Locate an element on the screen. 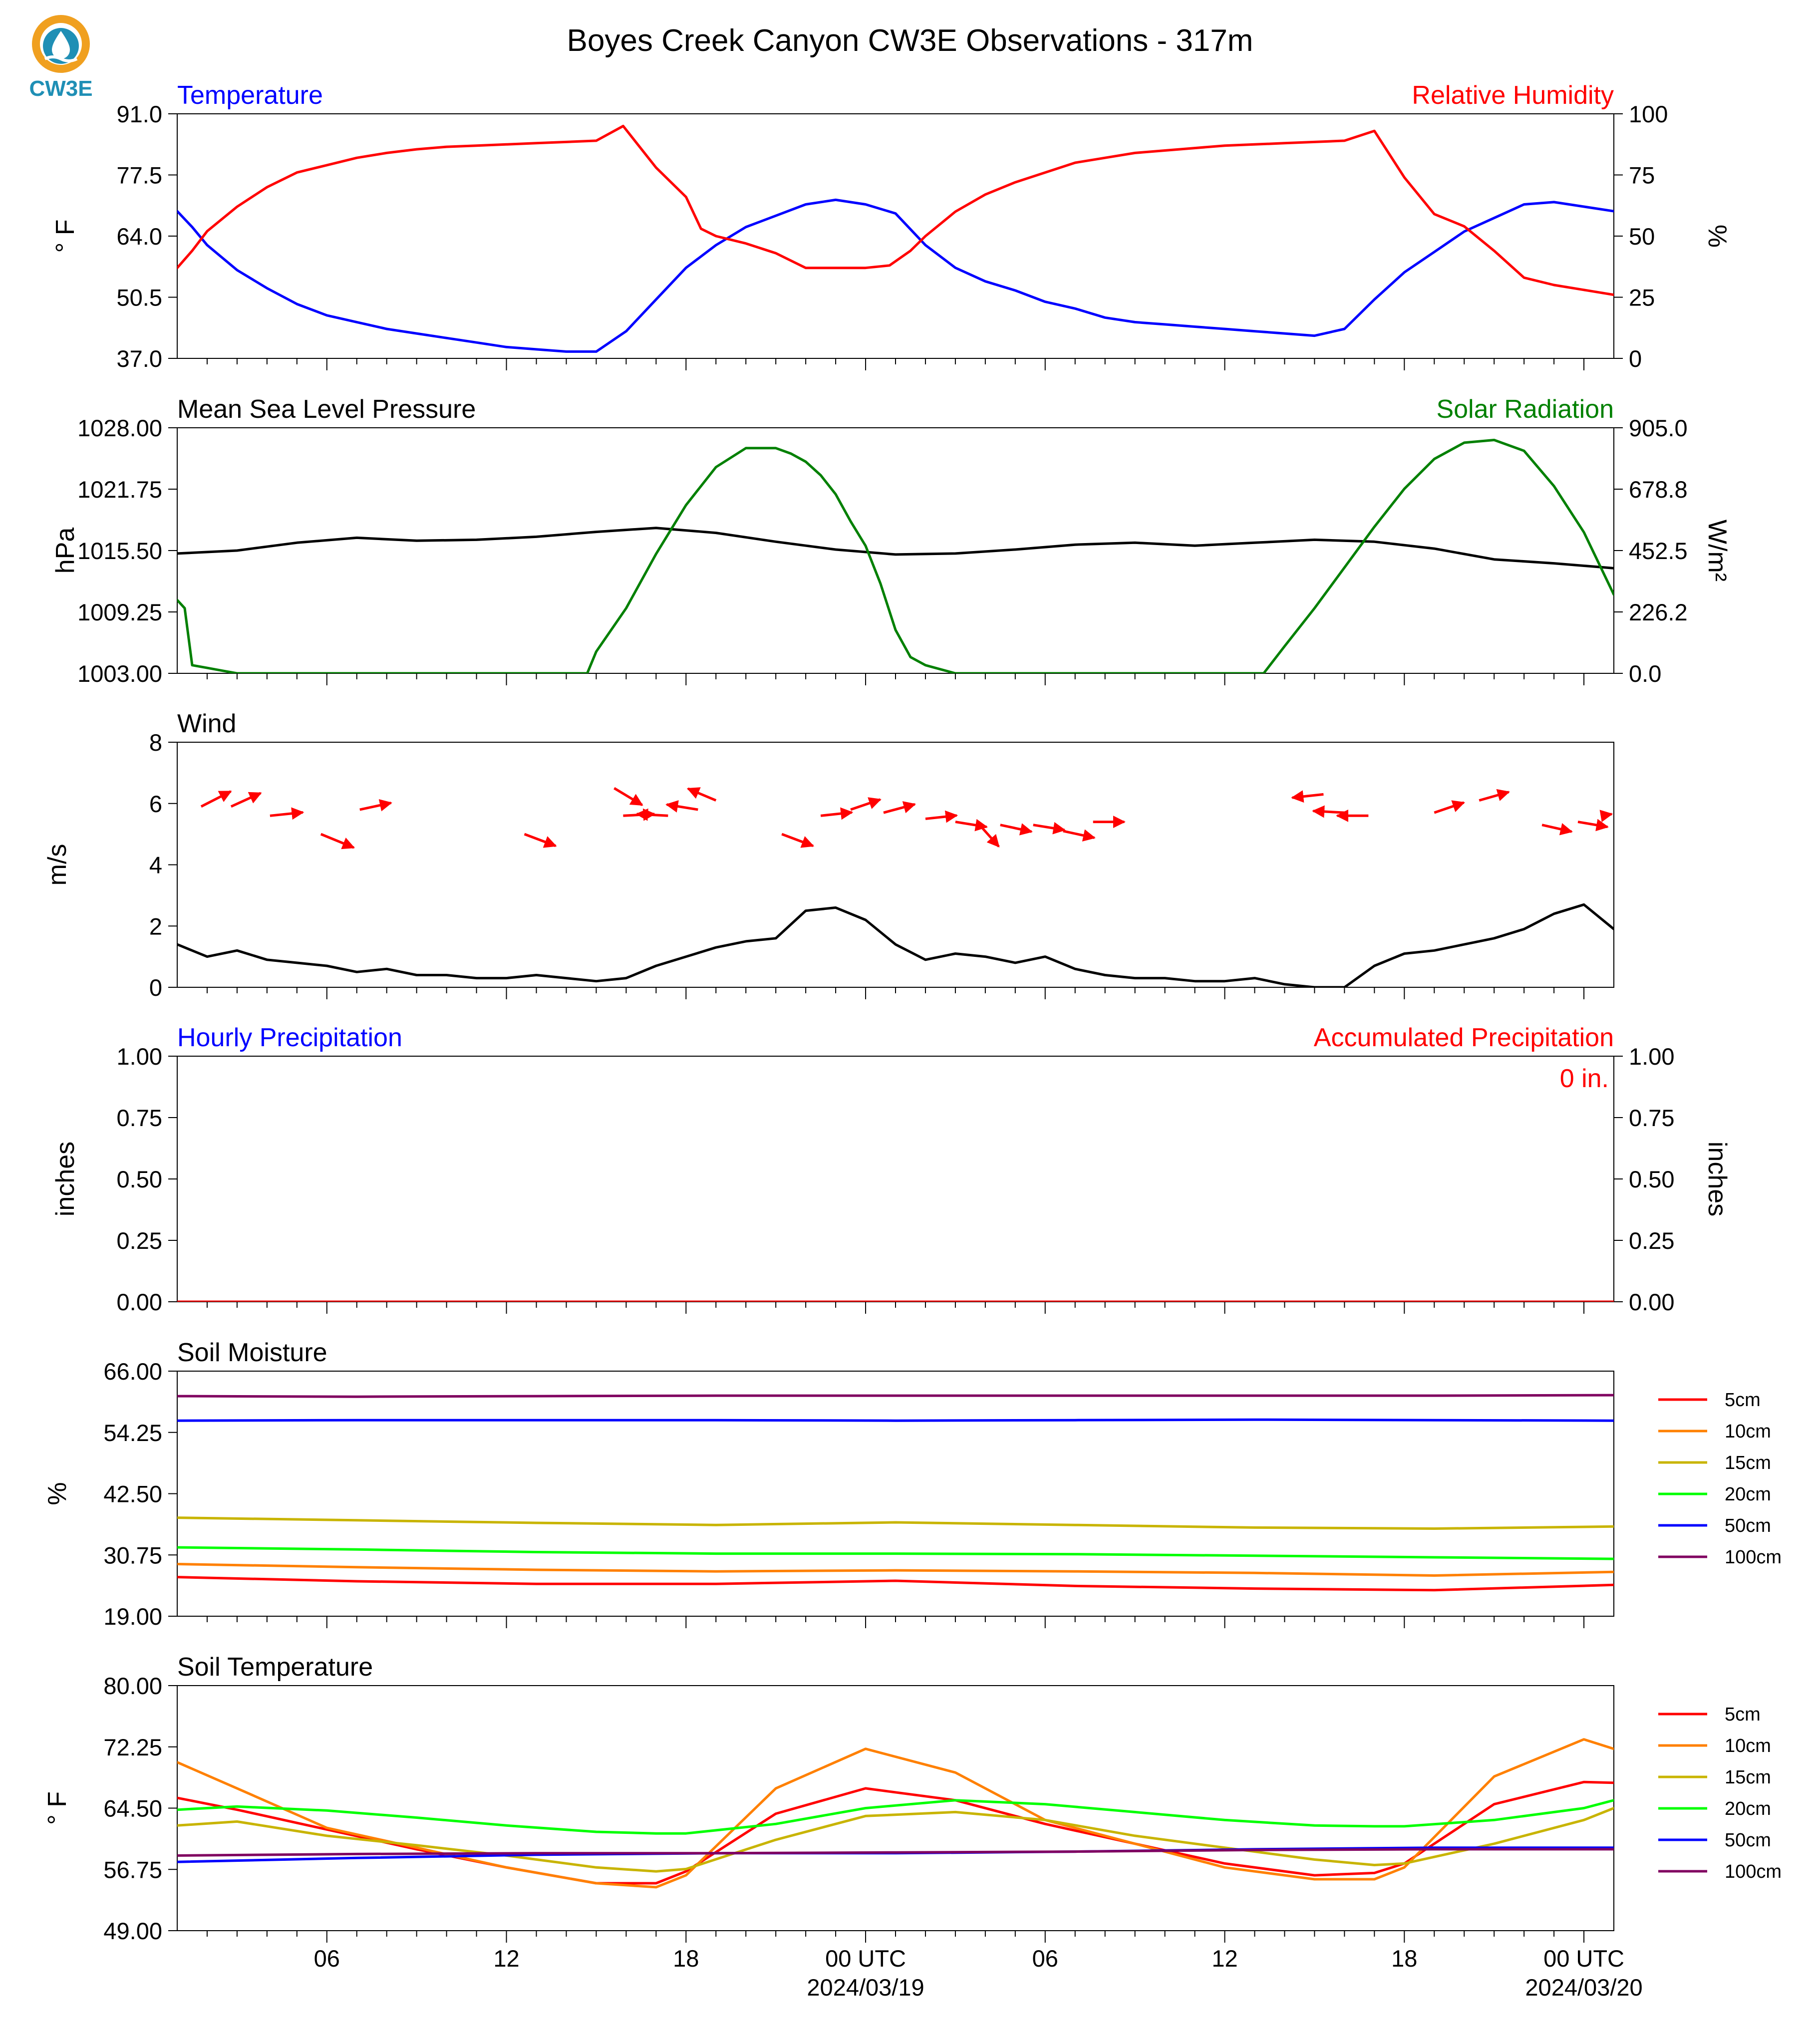 The image size is (1820, 2028). y-left-tick-label: 1009.25 is located at coordinates (119, 612).